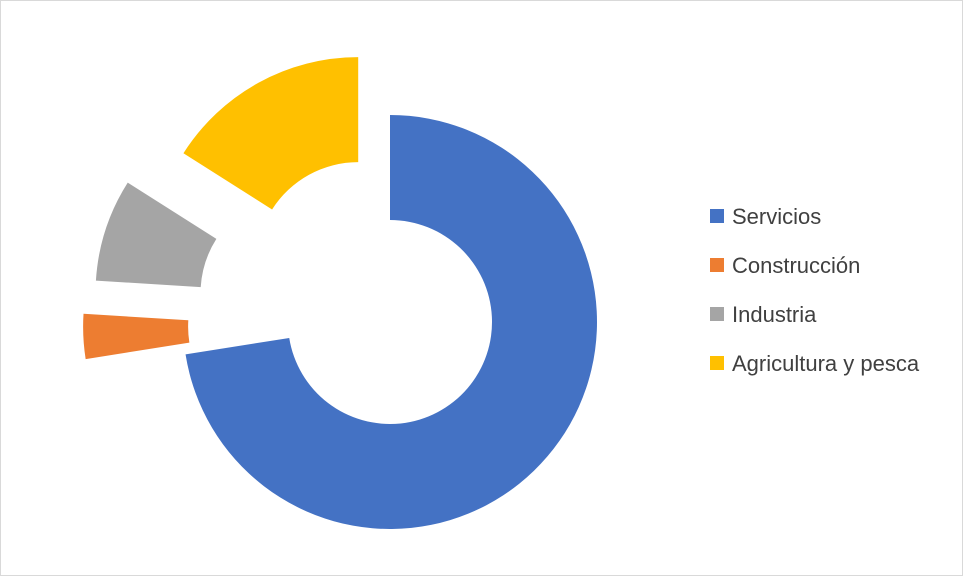 This screenshot has height=577, width=963. Describe the element at coordinates (826, 363) in the screenshot. I see `legend-label: Agricultura y pesca` at that location.